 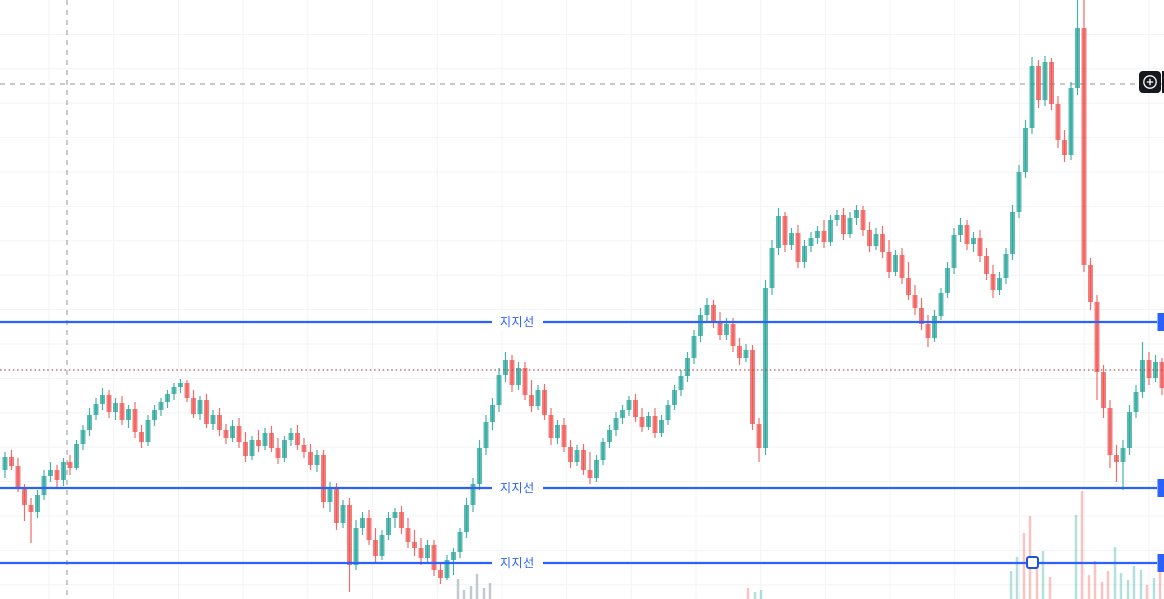 What do you see at coordinates (1032, 562) in the screenshot?
I see `line-drag-handle` at bounding box center [1032, 562].